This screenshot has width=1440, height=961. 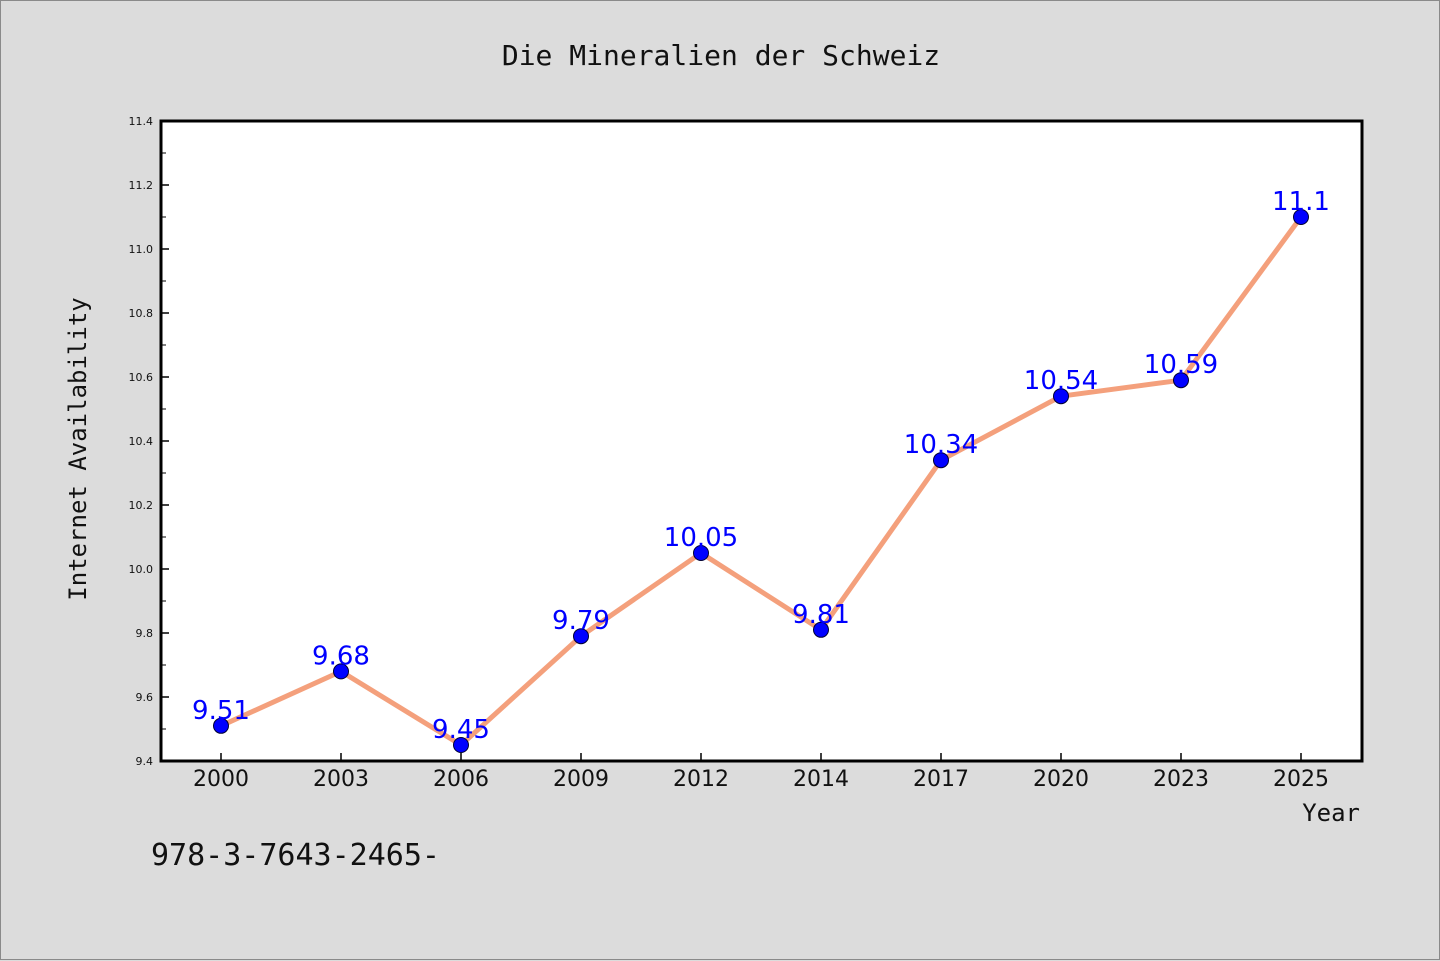 What do you see at coordinates (1301, 202) in the screenshot?
I see `data-label: 11.1` at bounding box center [1301, 202].